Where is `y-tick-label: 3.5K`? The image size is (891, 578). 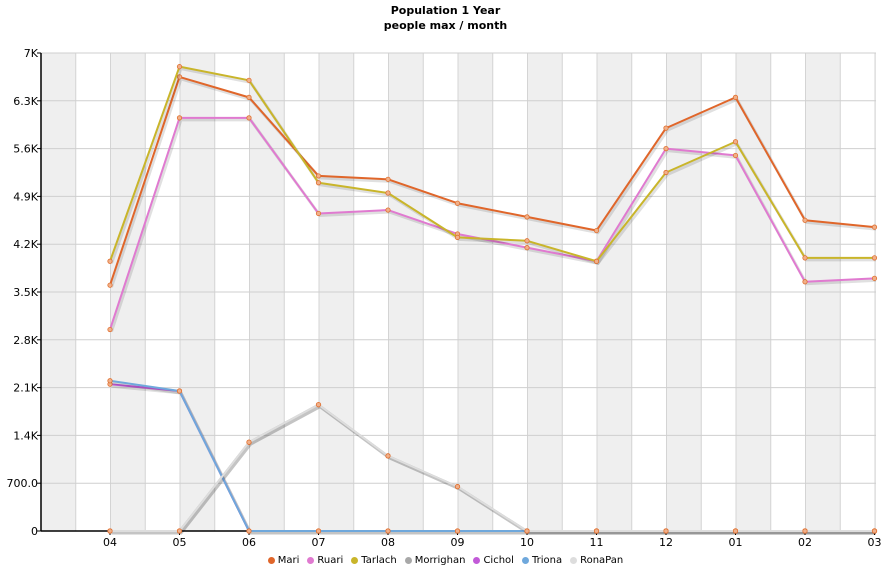 y-tick-label: 3.5K is located at coordinates (25, 292).